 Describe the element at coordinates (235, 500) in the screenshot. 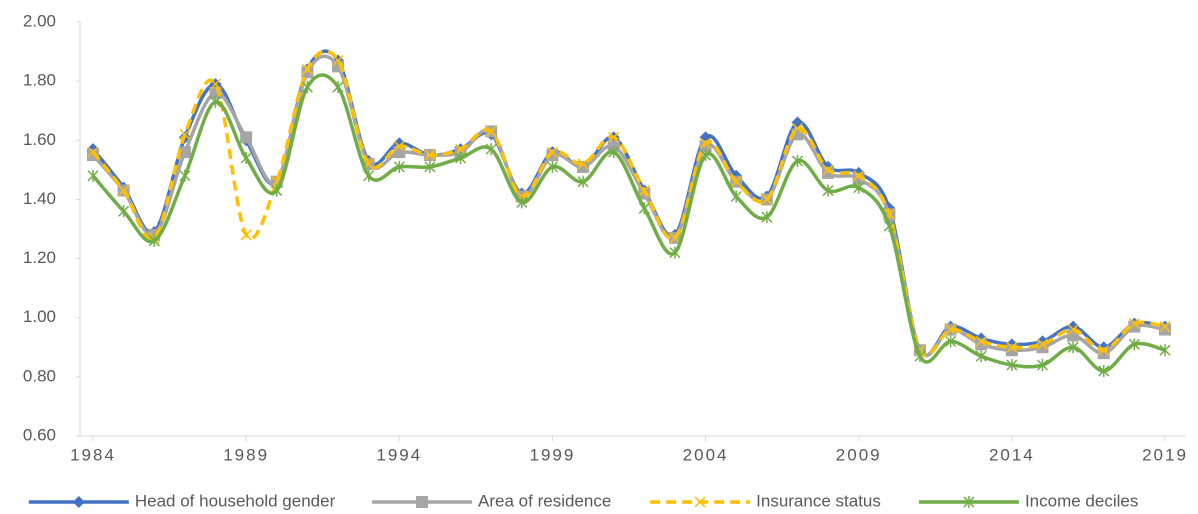

I see `legend-label: Head of household gender` at that location.